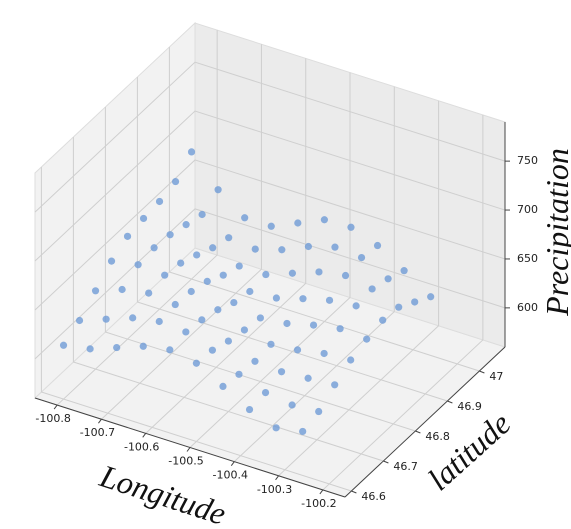 This screenshot has height=529, width=571. I want to click on z-tick-label: 700, so click(527, 209).